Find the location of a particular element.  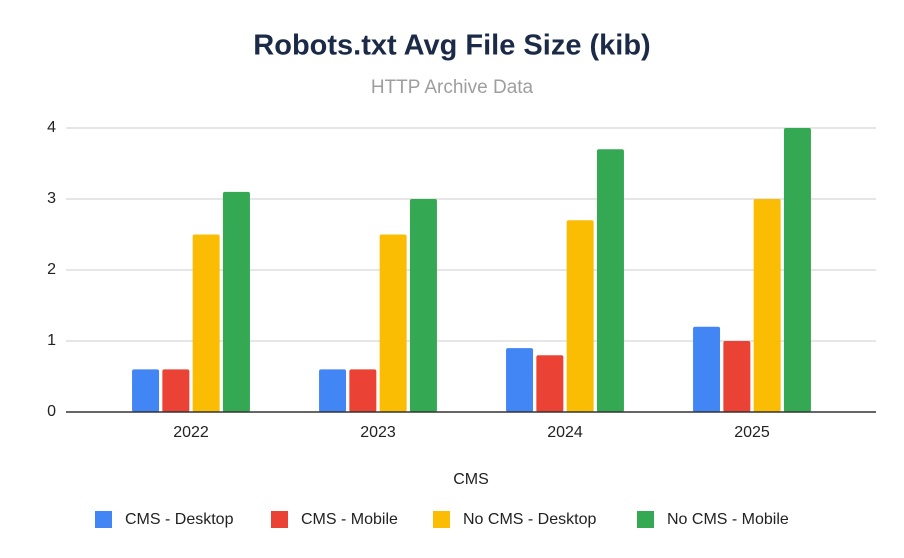

y-tick-label: 4 is located at coordinates (51, 127).